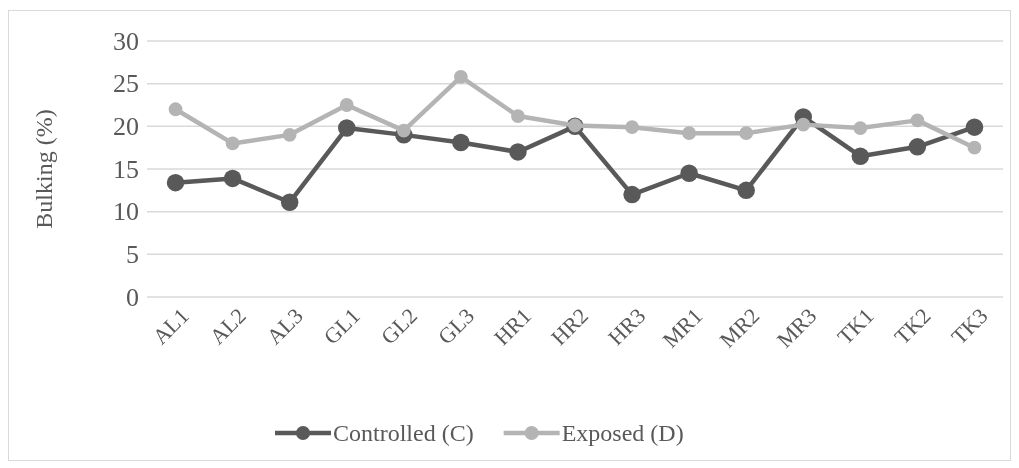 The image size is (1019, 468). What do you see at coordinates (341, 326) in the screenshot?
I see `x-tick-label: GL1` at bounding box center [341, 326].